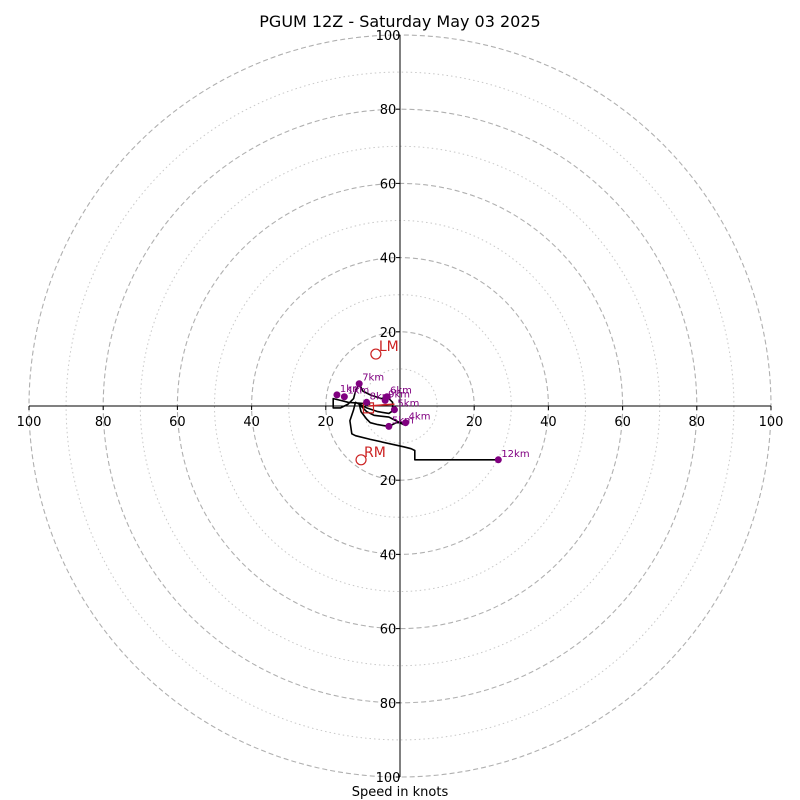 The image size is (800, 800). What do you see at coordinates (381, 405) in the screenshot?
I see `shear-vector` at bounding box center [381, 405].